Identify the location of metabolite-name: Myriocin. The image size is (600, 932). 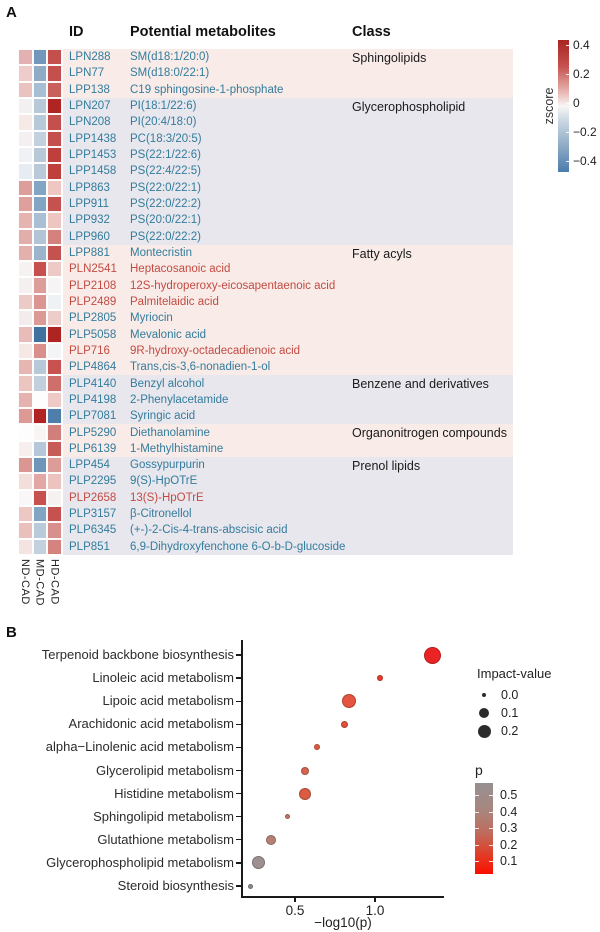
(151, 318).